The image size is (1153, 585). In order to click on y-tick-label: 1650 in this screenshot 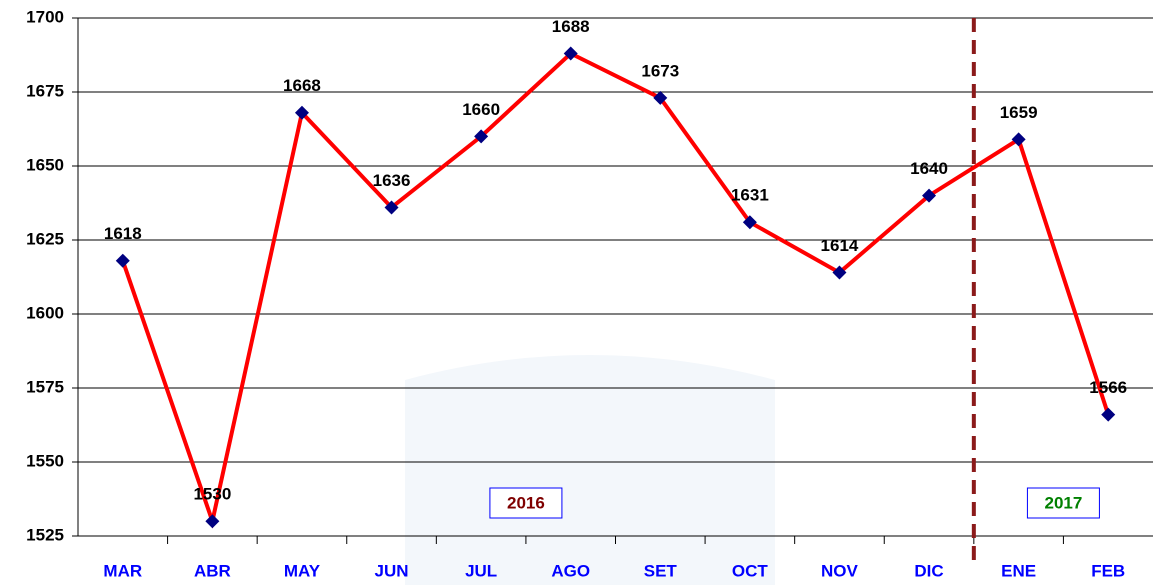, I will do `click(45, 164)`.